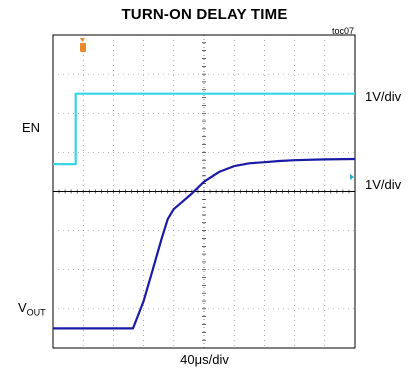 The image size is (409, 375). I want to click on trigger-marker-icon, so click(83, 47).